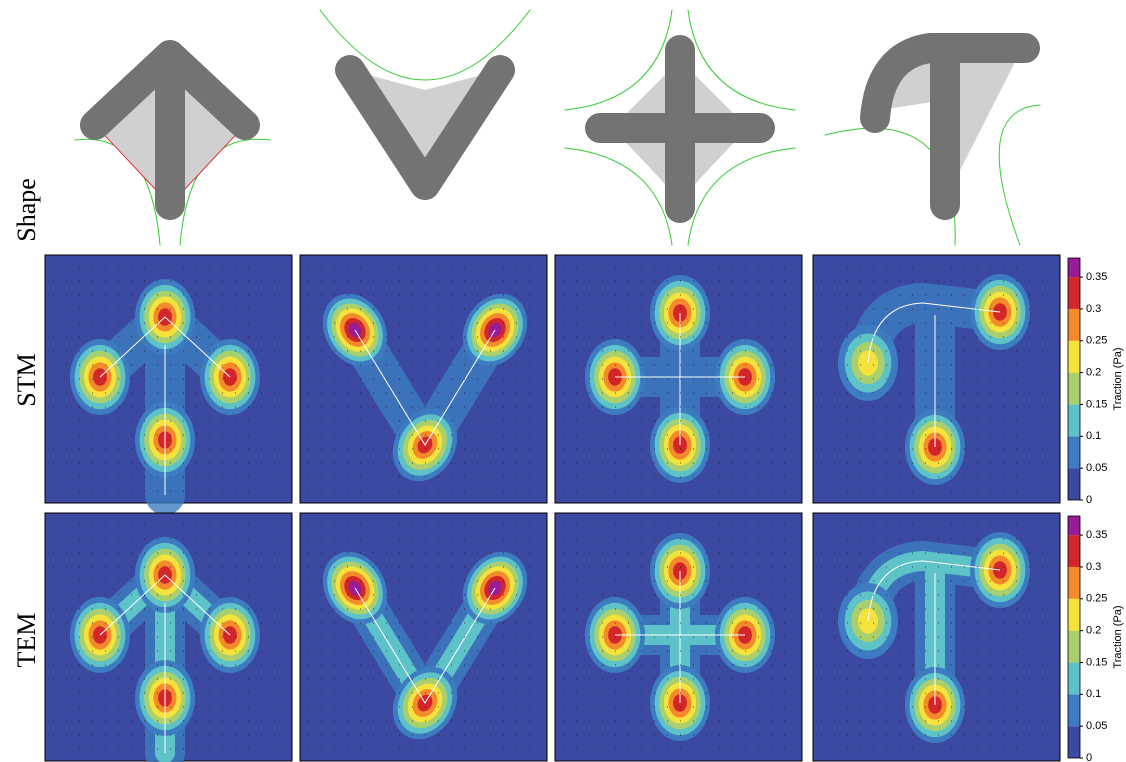 The width and height of the screenshot is (1126, 762). Describe the element at coordinates (26, 210) in the screenshot. I see `row-label: Shape` at that location.